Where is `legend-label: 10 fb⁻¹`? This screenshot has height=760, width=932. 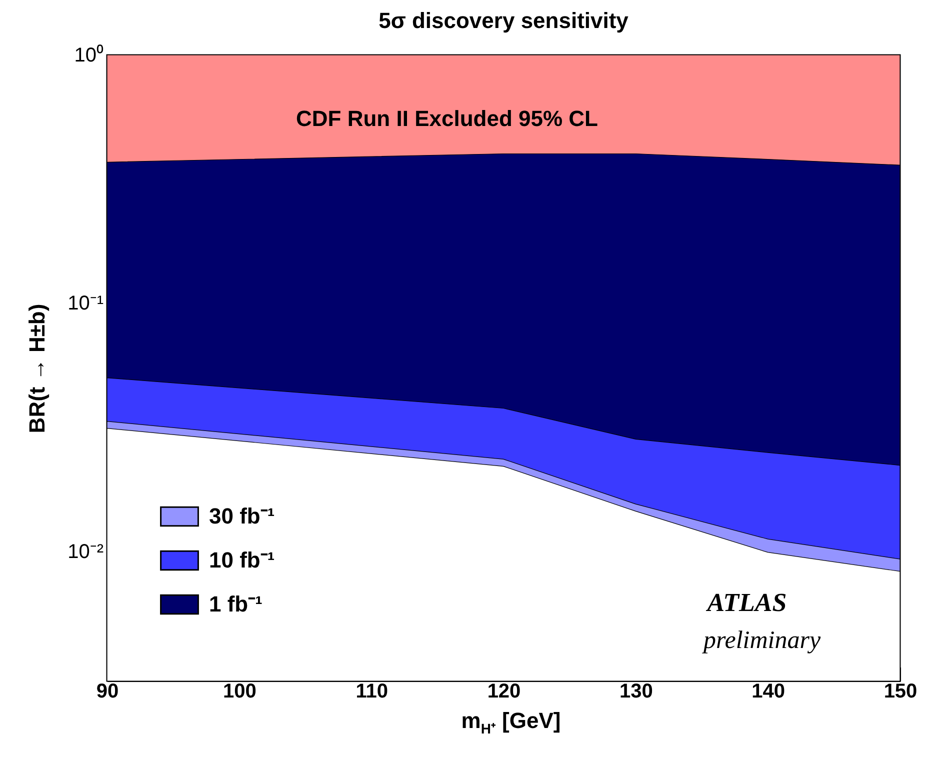 legend-label: 10 fb⁻¹ is located at coordinates (242, 560).